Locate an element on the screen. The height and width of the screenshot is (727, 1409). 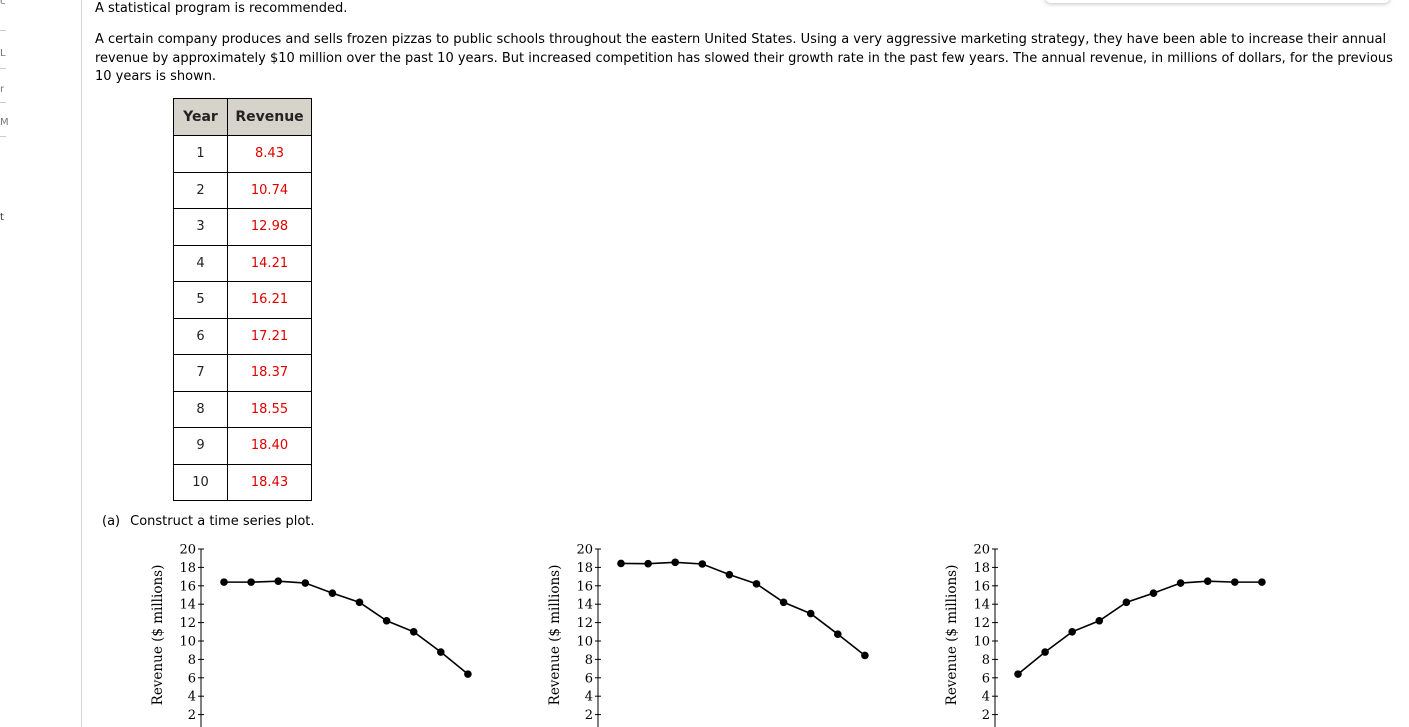
table-header-row: Year Revenue is located at coordinates (242, 117).